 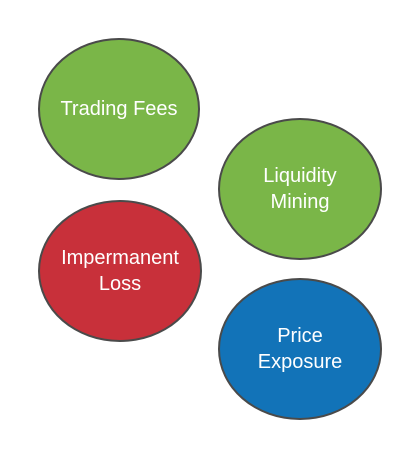 I want to click on bubble-label-price-exposure: Price Exposure, so click(x=300, y=349).